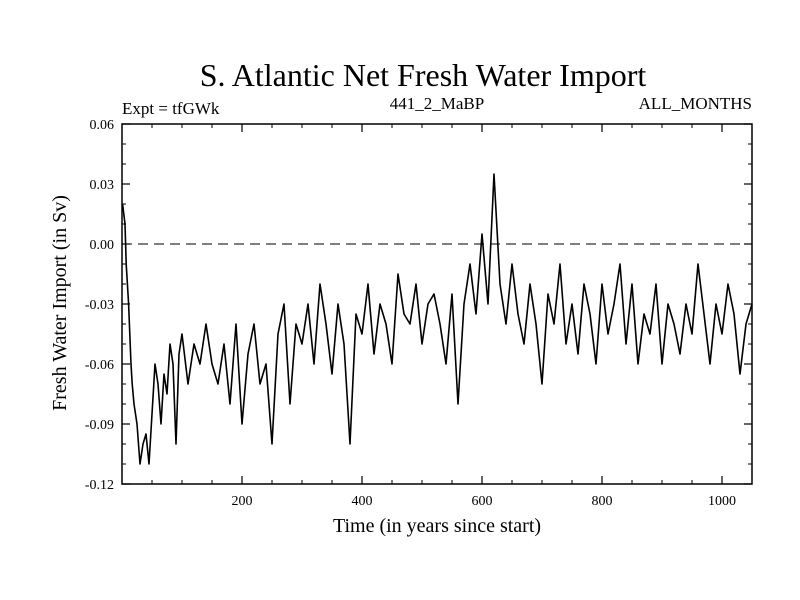 The height and width of the screenshot is (600, 800). Describe the element at coordinates (171, 108) in the screenshot. I see `experiment-label: Expt = tfGWk` at that location.